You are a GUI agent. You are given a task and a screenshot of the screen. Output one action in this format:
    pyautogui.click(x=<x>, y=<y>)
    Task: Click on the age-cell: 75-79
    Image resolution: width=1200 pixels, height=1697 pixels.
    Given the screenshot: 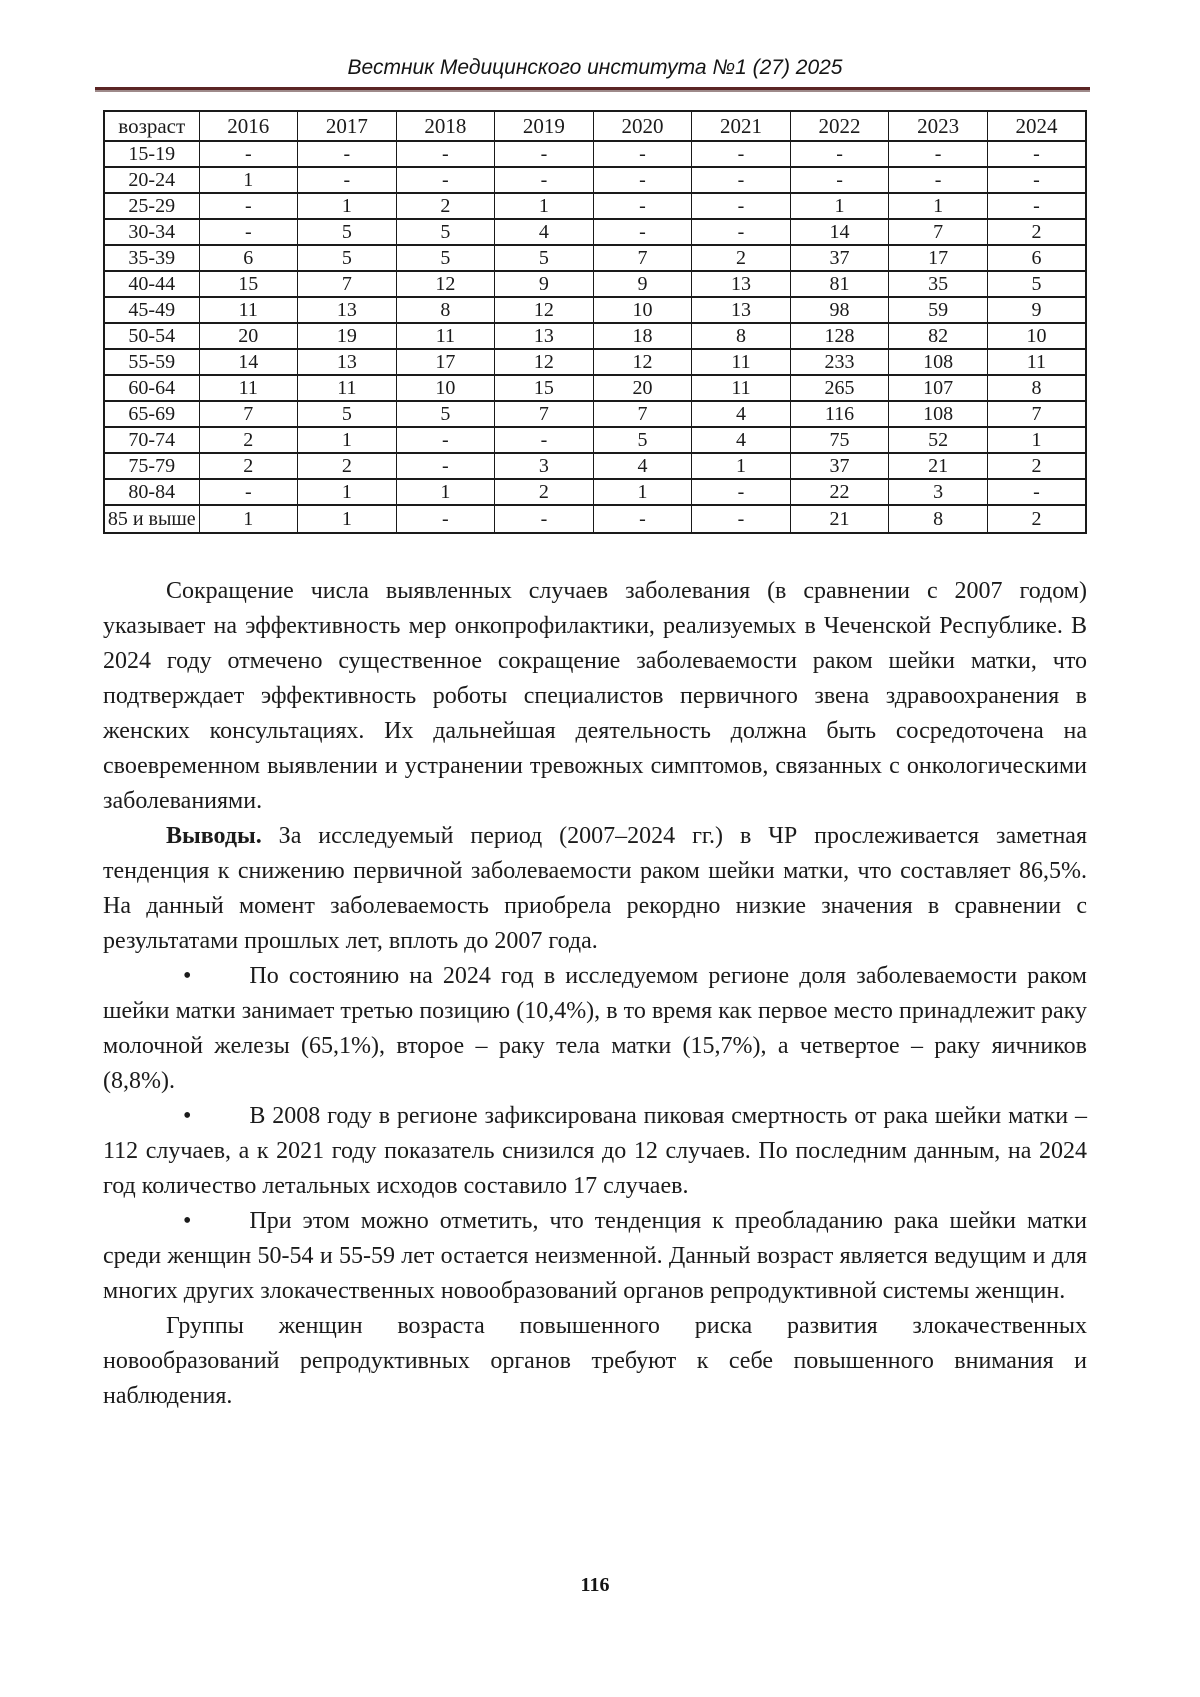 What is the action you would take?
    pyautogui.click(x=151, y=466)
    